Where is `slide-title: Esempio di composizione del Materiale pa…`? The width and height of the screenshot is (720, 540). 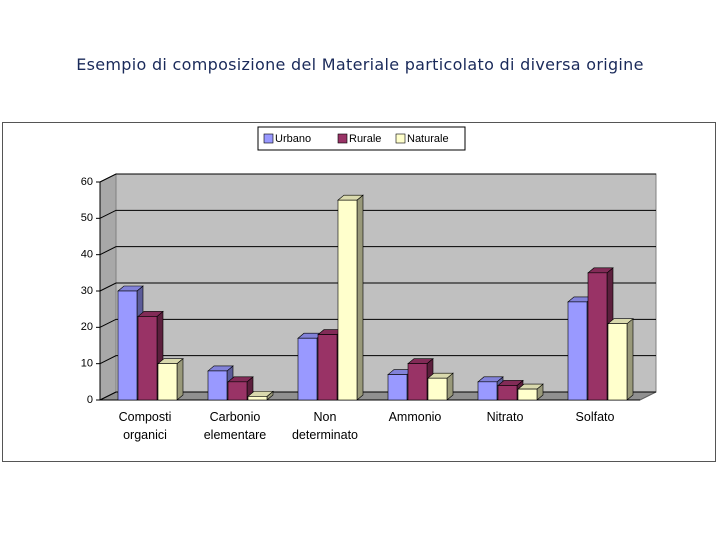
slide-title: Esempio di composizione del Materiale pa… is located at coordinates (360, 64).